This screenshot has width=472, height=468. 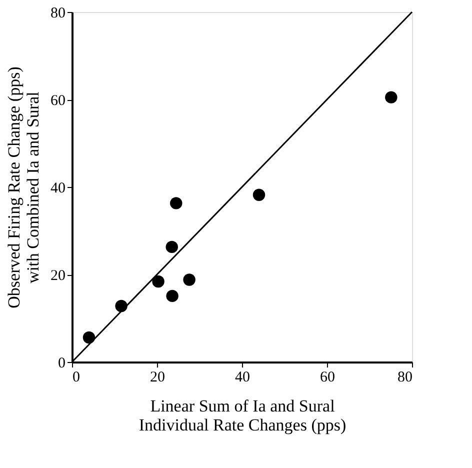 What do you see at coordinates (157, 378) in the screenshot?
I see `x-tick-label: 20` at bounding box center [157, 378].